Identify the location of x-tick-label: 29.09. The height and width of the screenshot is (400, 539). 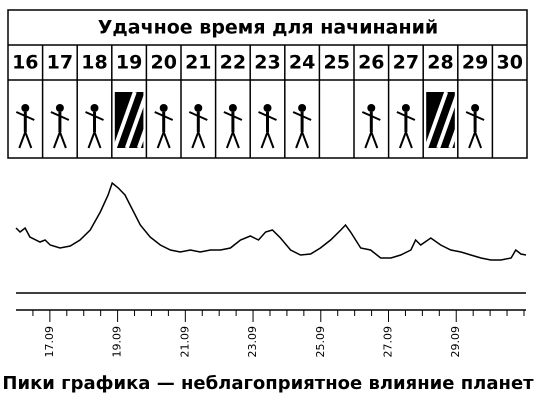
(455, 342).